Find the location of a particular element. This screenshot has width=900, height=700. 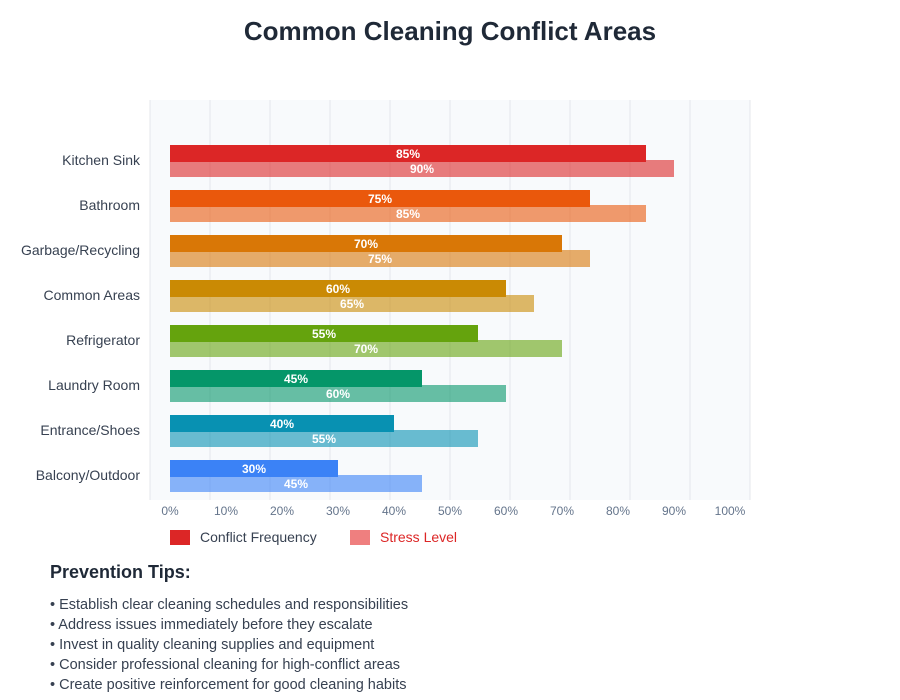

x-tick-label: 0% is located at coordinates (170, 511).